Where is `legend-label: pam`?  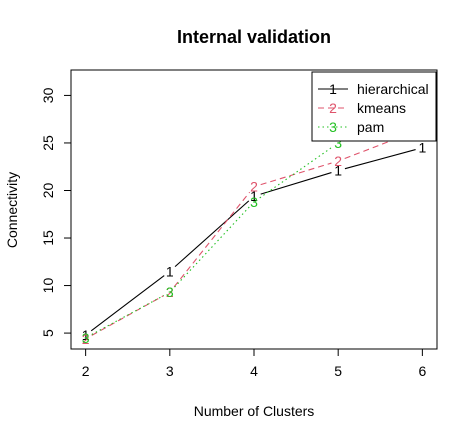 legend-label: pam is located at coordinates (370, 127).